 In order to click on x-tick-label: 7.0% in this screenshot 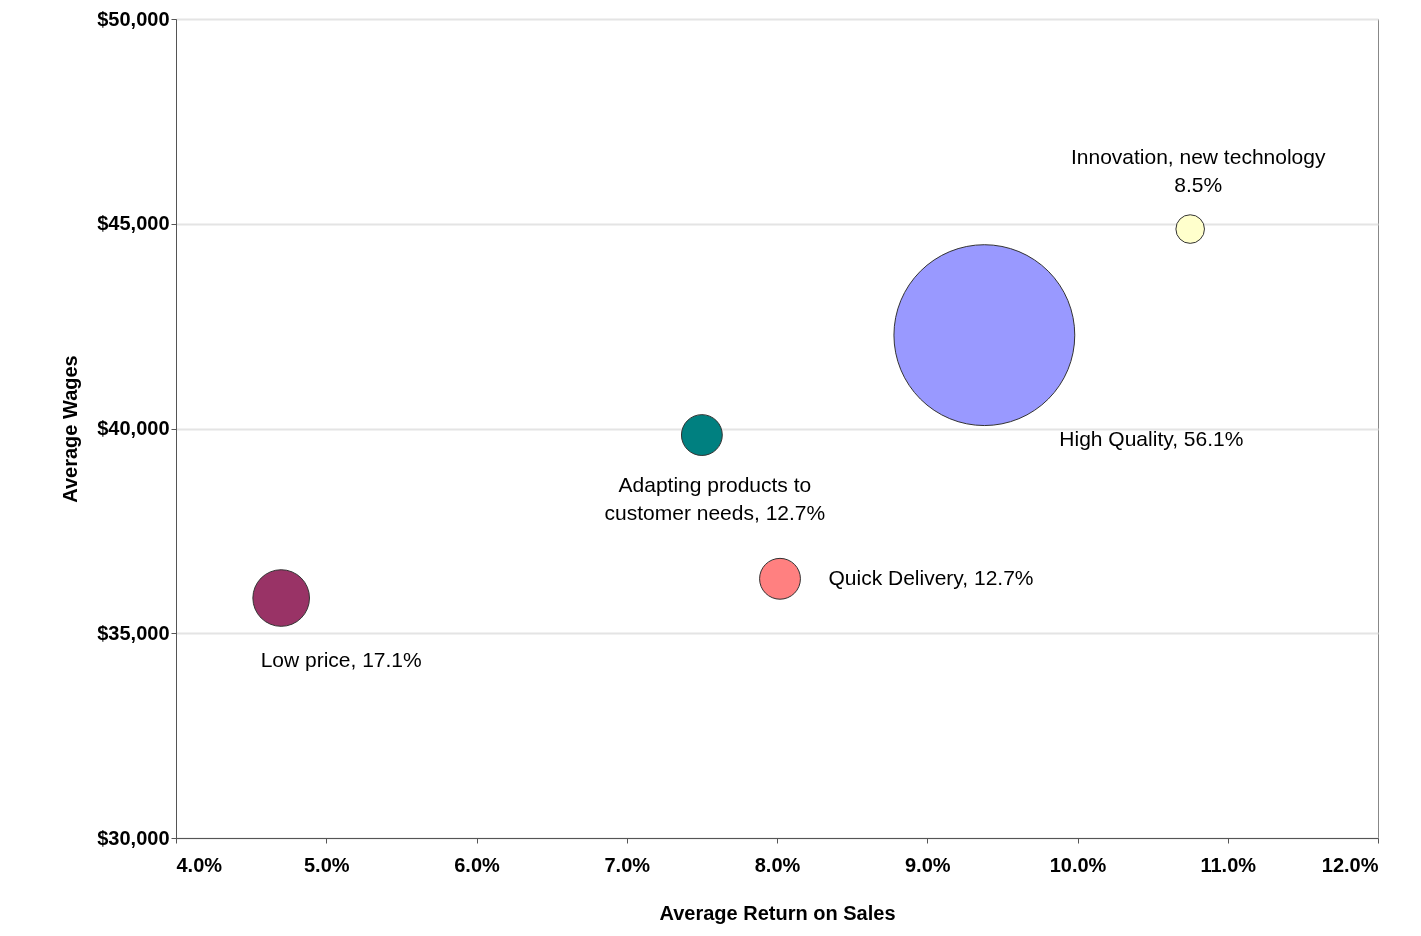, I will do `click(627, 864)`.